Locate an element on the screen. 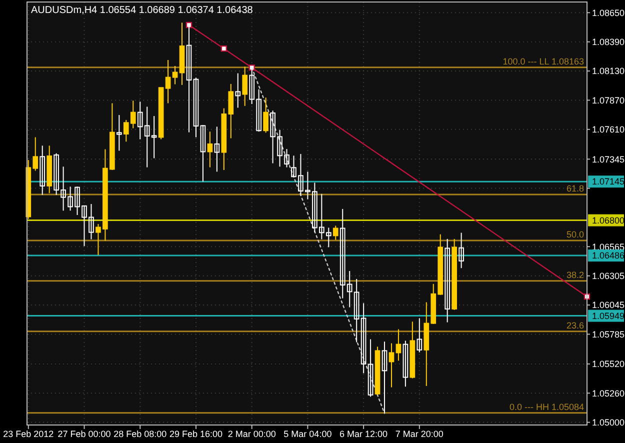  chart-title: AUDUSDm,H4 1.06554 1.06689 1.06374 1.06438 is located at coordinates (142, 10).